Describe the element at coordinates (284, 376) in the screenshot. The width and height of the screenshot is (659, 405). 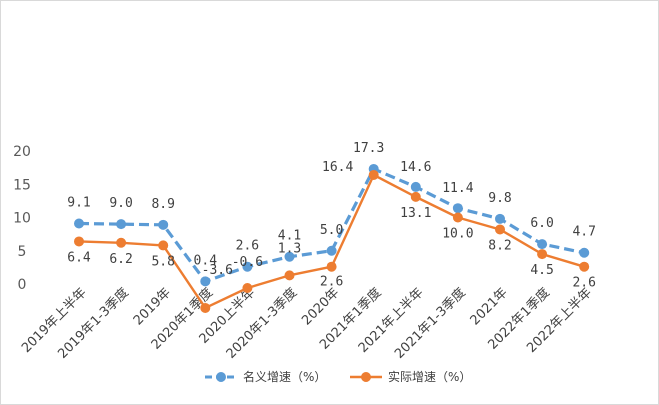
I see `legend-label: 名义增速（%）` at that location.